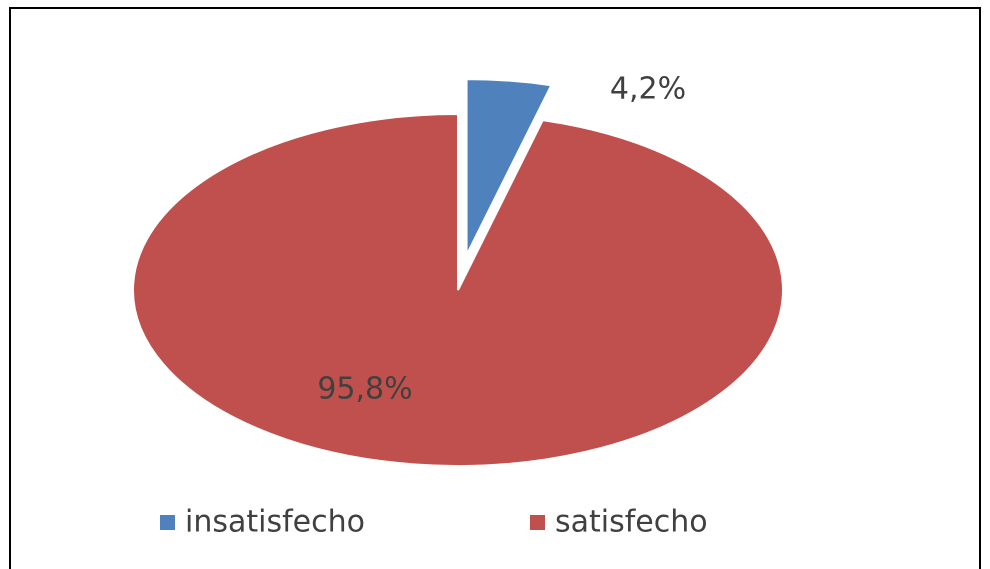  What do you see at coordinates (364, 389) in the screenshot?
I see `data-label: 95,8%` at bounding box center [364, 389].